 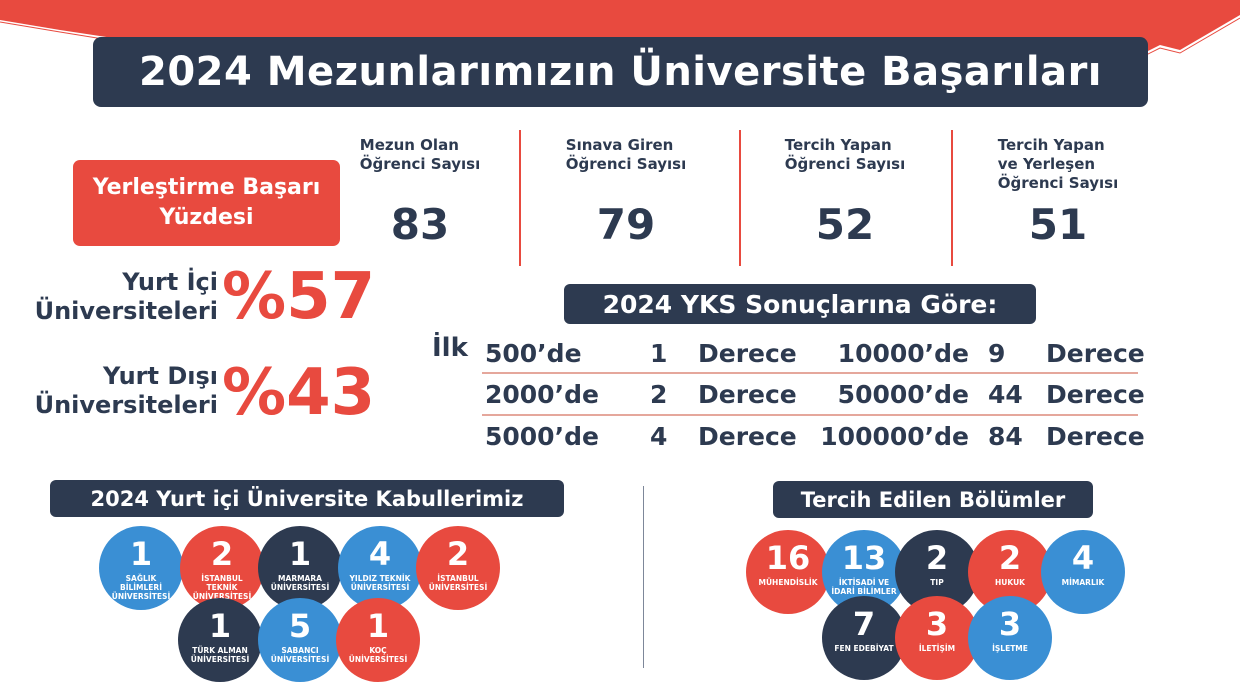 What do you see at coordinates (220, 626) in the screenshot?
I see `circle-count: 1` at bounding box center [220, 626].